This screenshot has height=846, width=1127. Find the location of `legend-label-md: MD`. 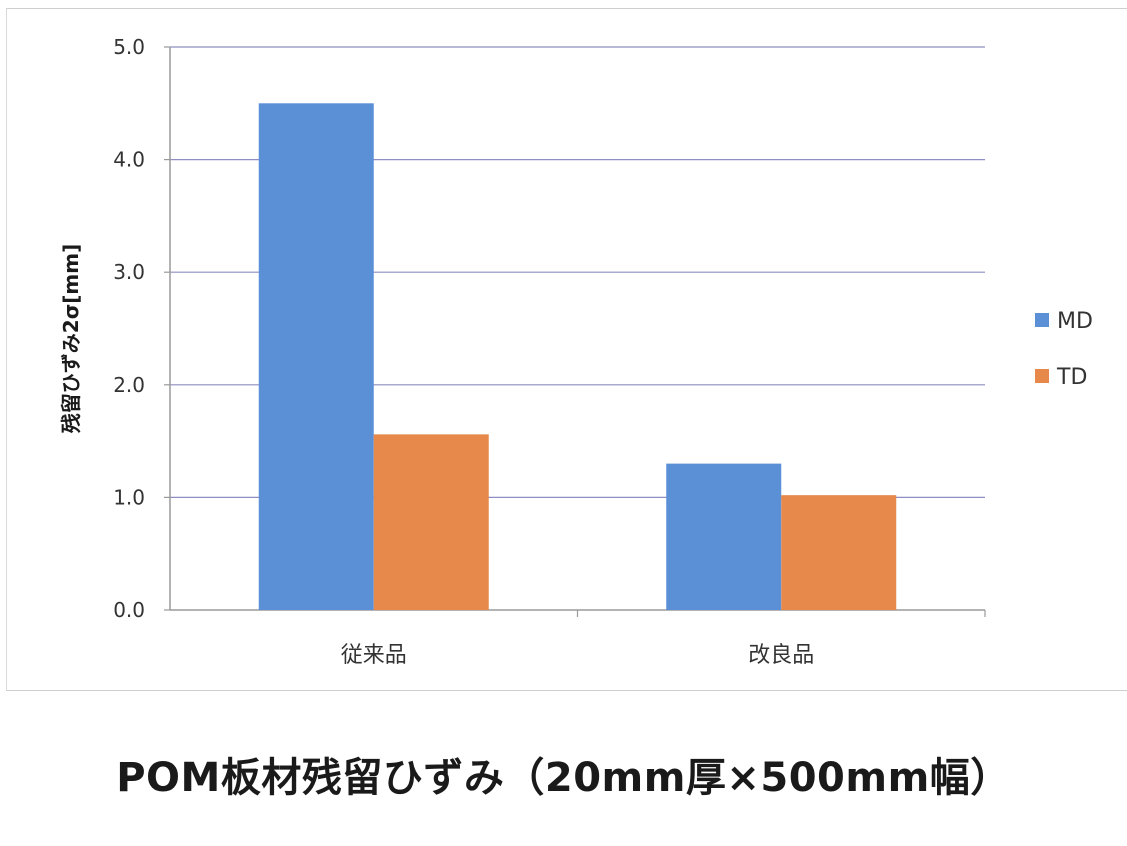

legend-label-md: MD is located at coordinates (1075, 321).